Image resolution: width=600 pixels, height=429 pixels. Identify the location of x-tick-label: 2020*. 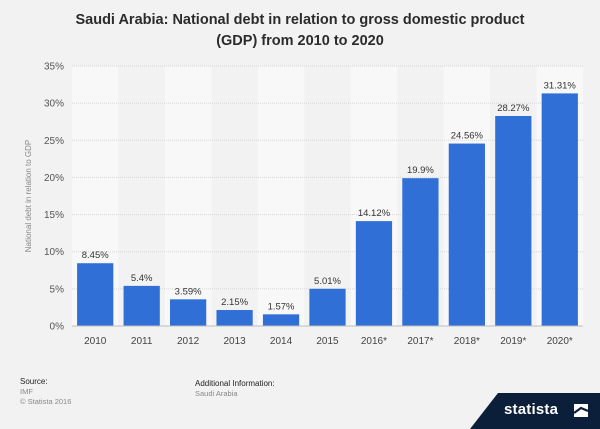
(560, 341).